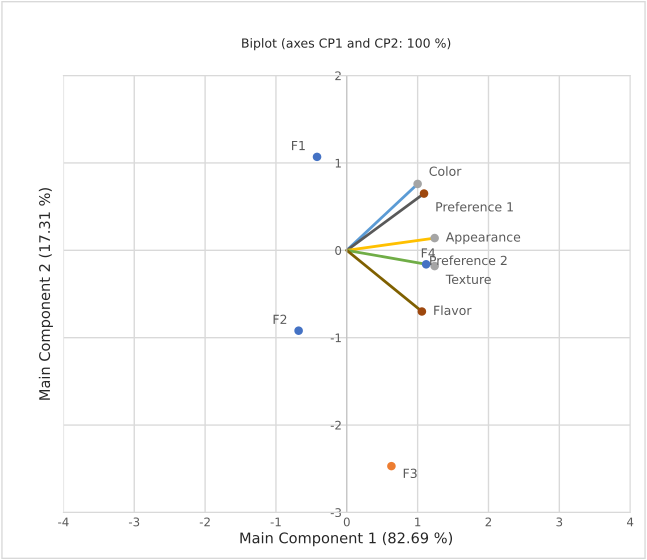 This screenshot has width=647, height=560. What do you see at coordinates (63, 522) in the screenshot?
I see `x-tick-label: -4` at bounding box center [63, 522].